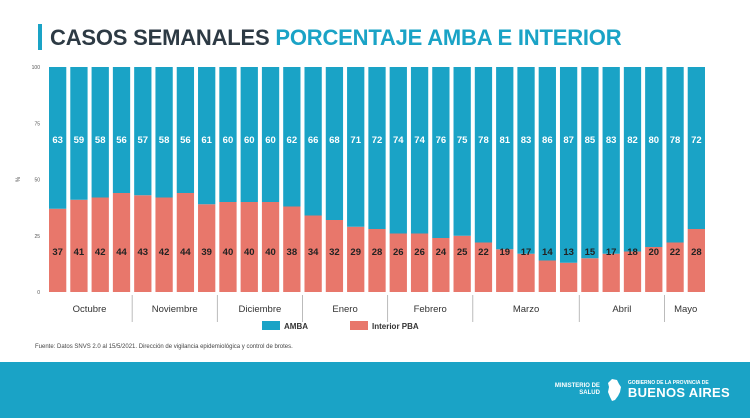 Image resolution: width=750 pixels, height=418 pixels. What do you see at coordinates (355, 140) in the screenshot?
I see `data-label-amba: 71` at bounding box center [355, 140].